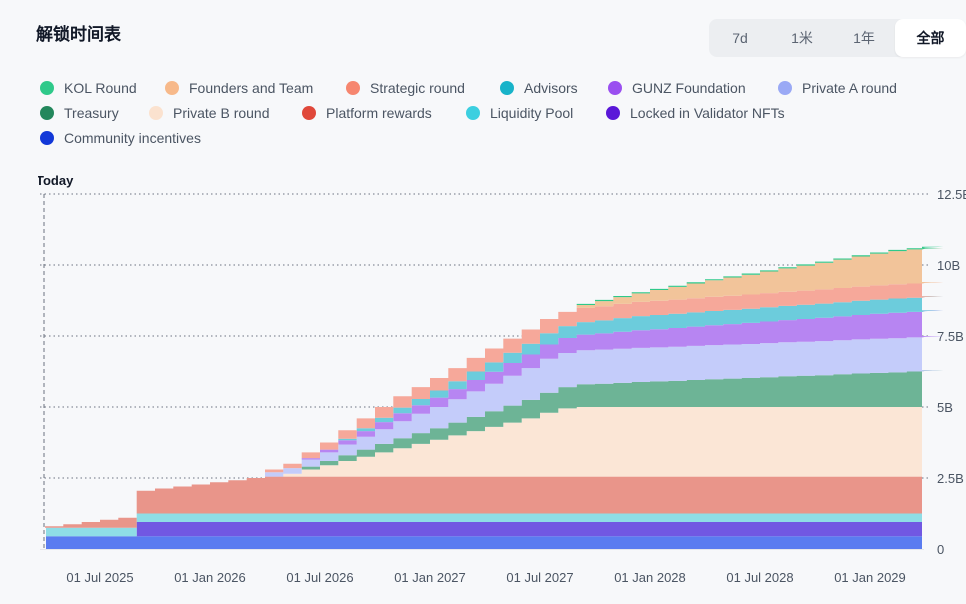 This screenshot has height=604, width=966. What do you see at coordinates (132, 138) in the screenshot?
I see `legend-label: Community incentives` at bounding box center [132, 138].